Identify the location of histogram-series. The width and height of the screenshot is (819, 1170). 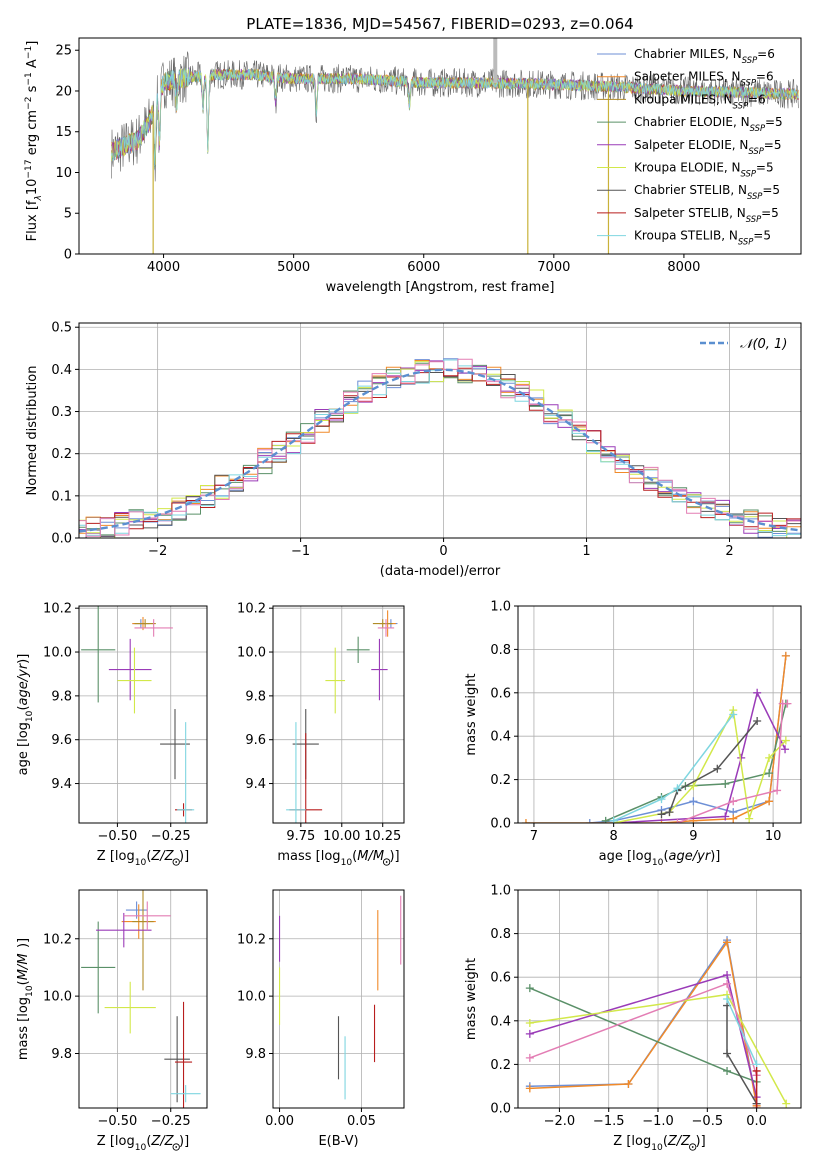
(440, 447).